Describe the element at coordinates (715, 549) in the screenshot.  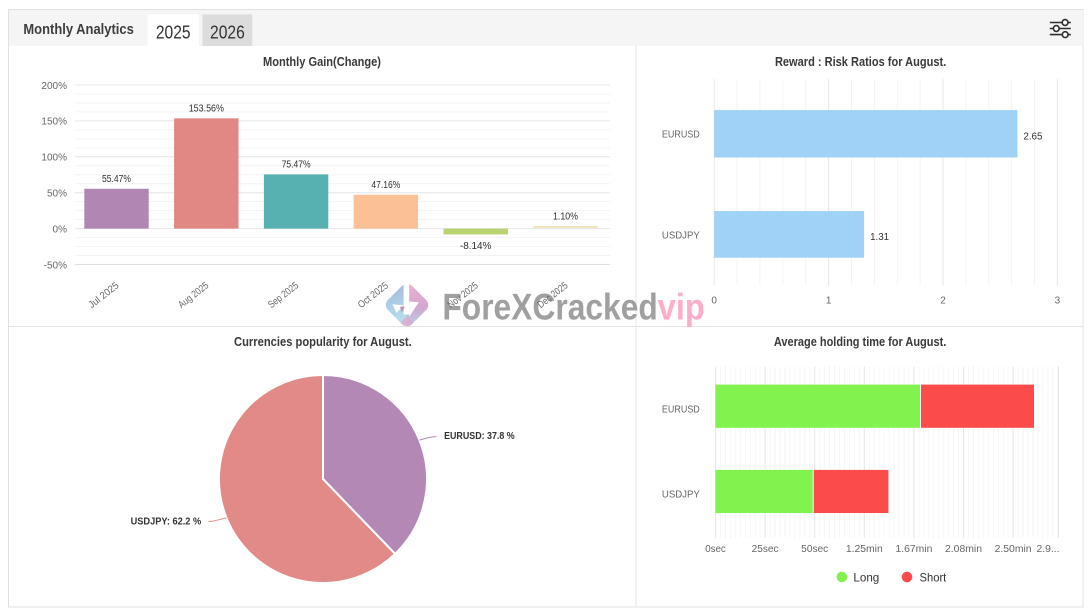
I see `svg-text: 0sec` at that location.